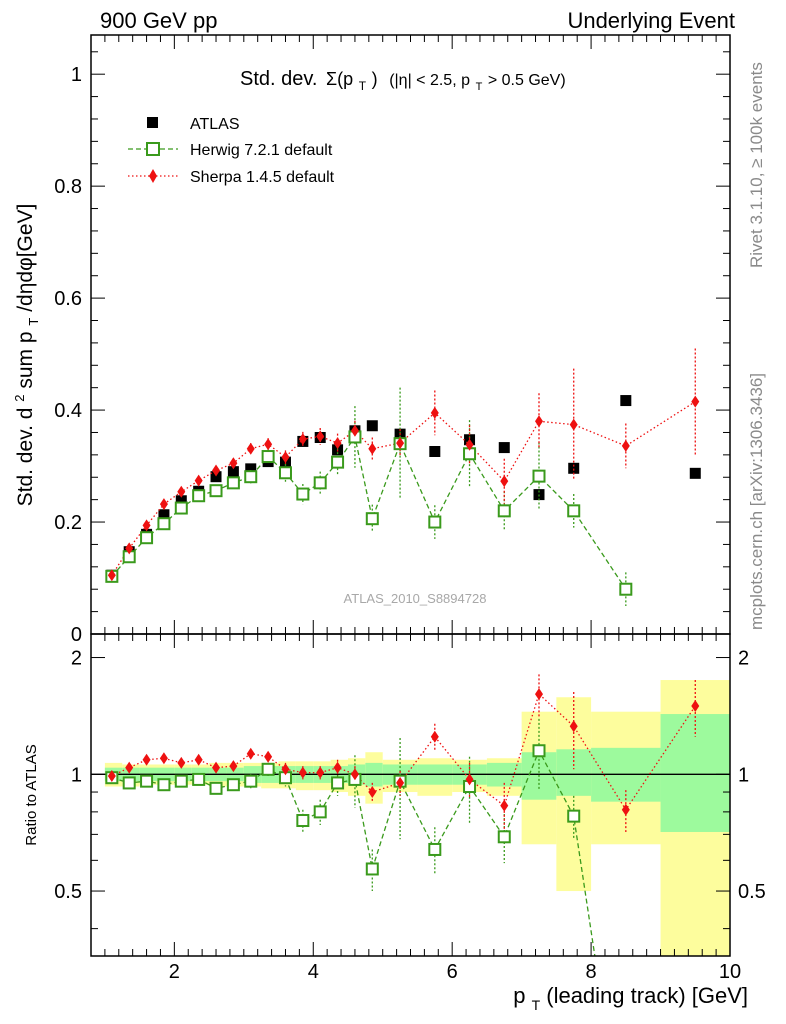  I want to click on analysis-watermark: ATLAS_2010_S8894728, so click(415, 598).